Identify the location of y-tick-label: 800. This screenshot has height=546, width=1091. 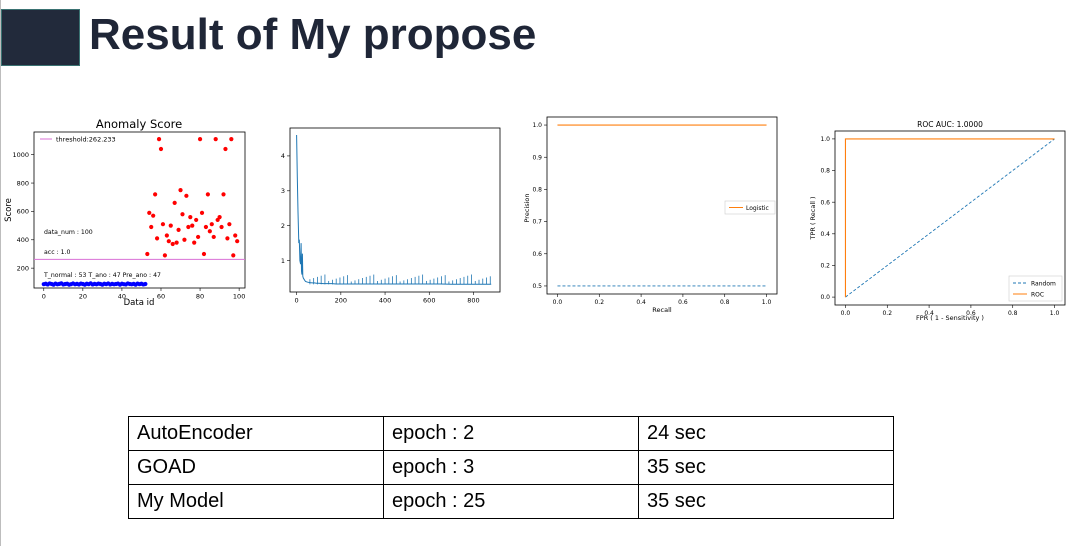
(23, 183).